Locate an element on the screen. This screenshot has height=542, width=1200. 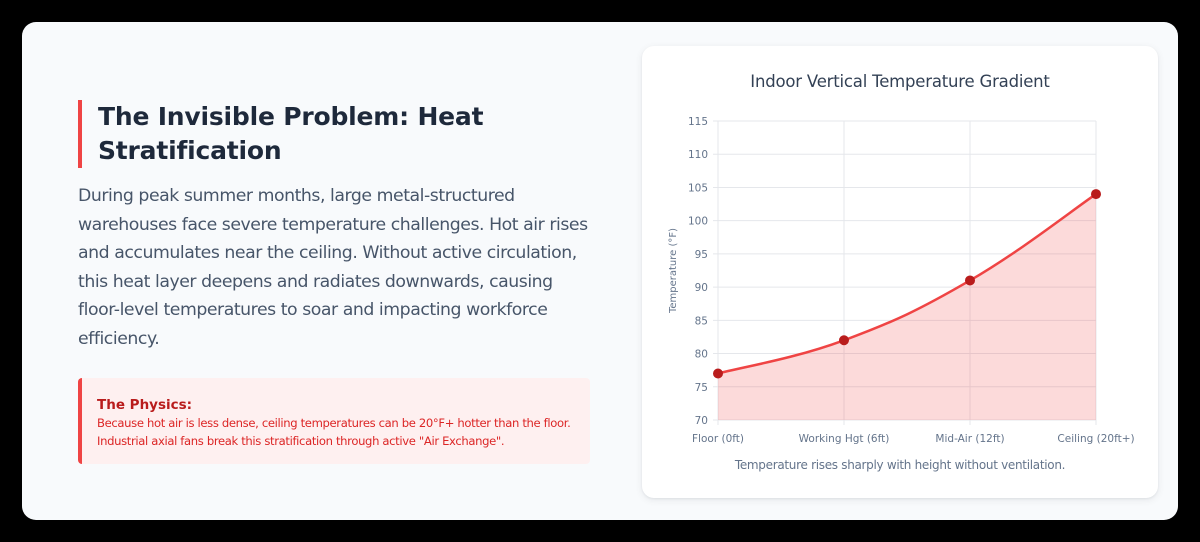
heading-line-1: The Invisible Problem: Heat is located at coordinates (291, 116).